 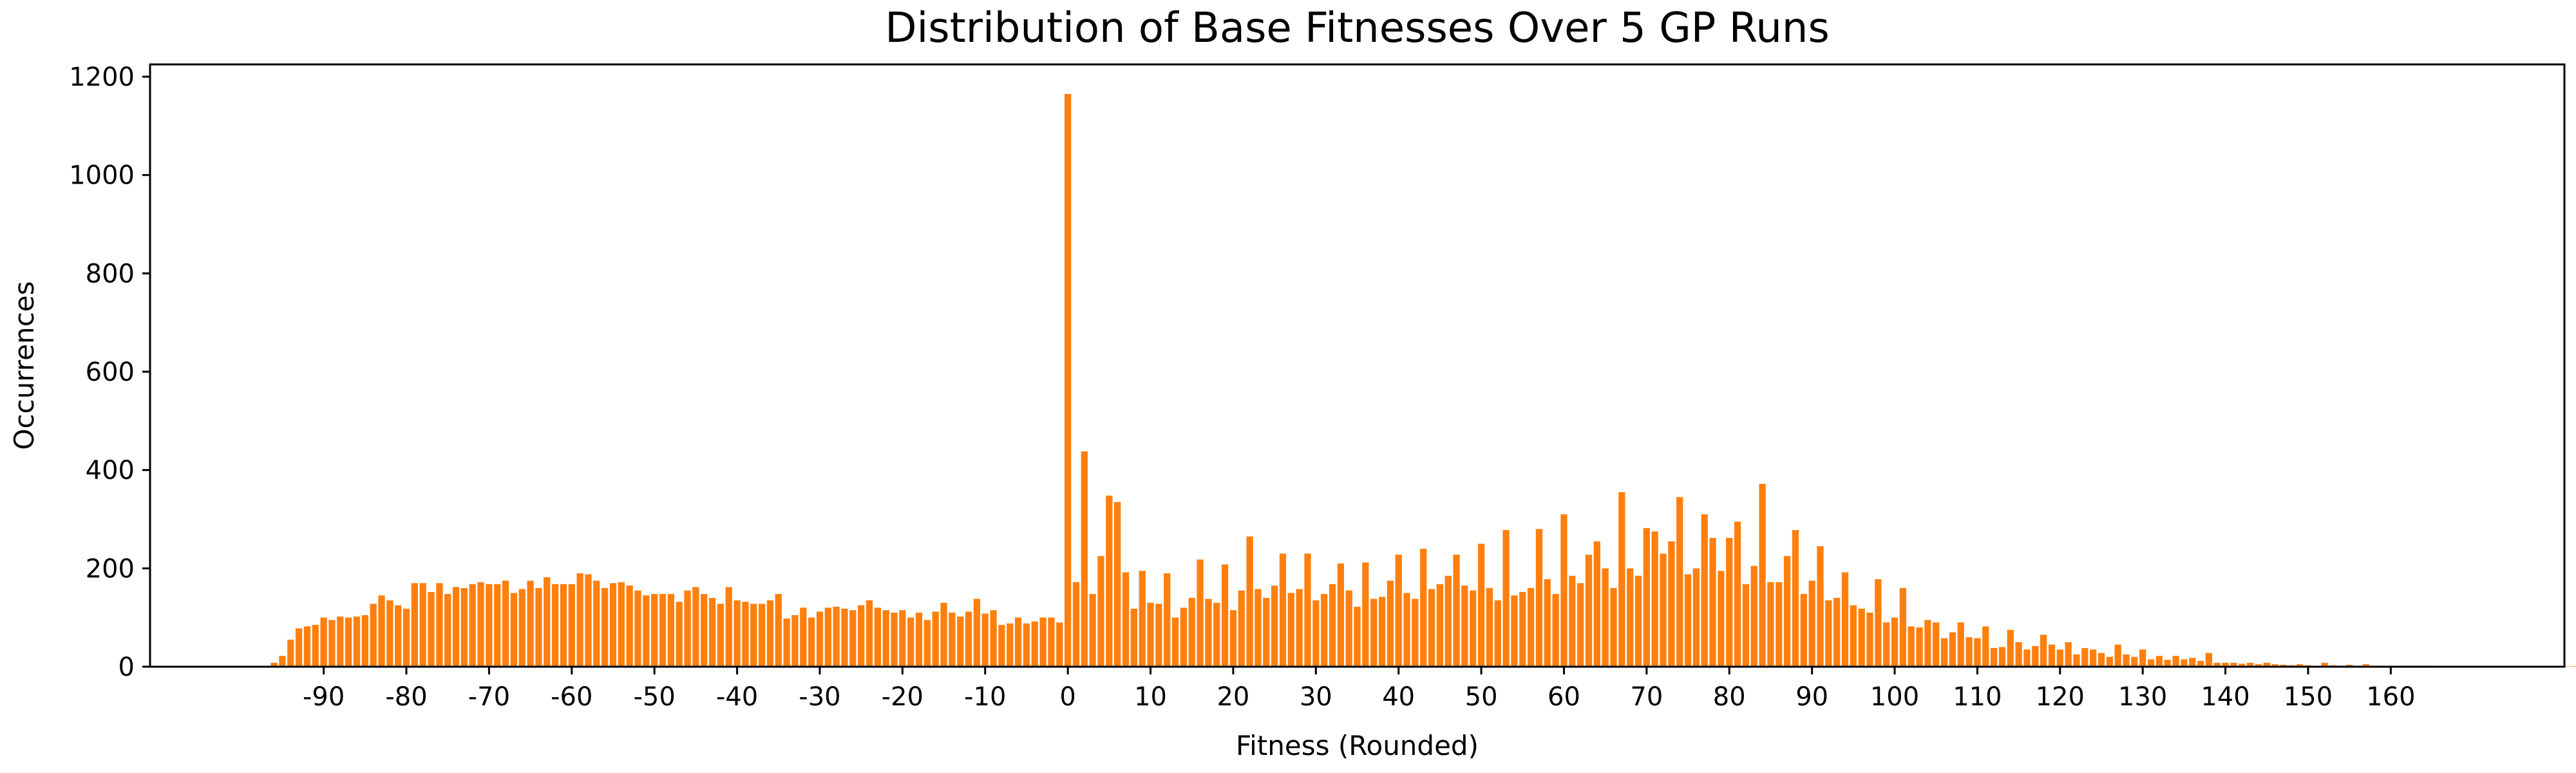 What do you see at coordinates (111, 274) in the screenshot?
I see `y-tick-label: 800` at bounding box center [111, 274].